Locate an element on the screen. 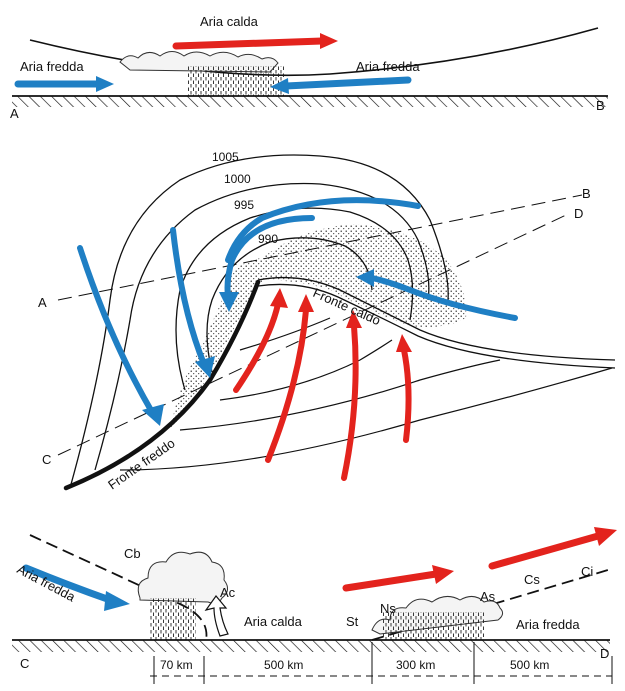 The width and height of the screenshot is (625, 691). map-point-d: D is located at coordinates (578, 213).